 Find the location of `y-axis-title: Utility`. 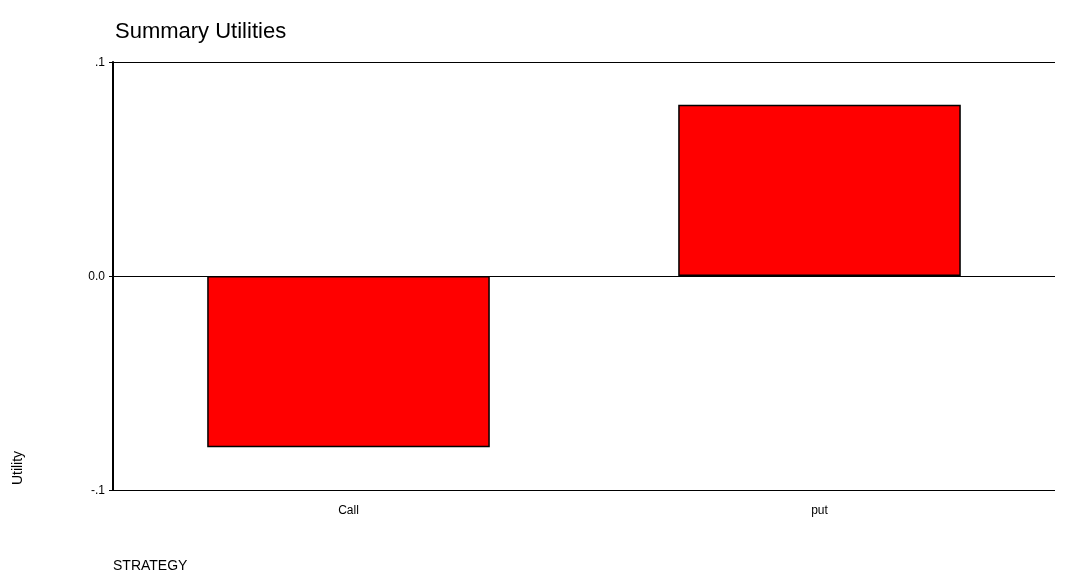

y-axis-title: Utility is located at coordinates (17, 468).